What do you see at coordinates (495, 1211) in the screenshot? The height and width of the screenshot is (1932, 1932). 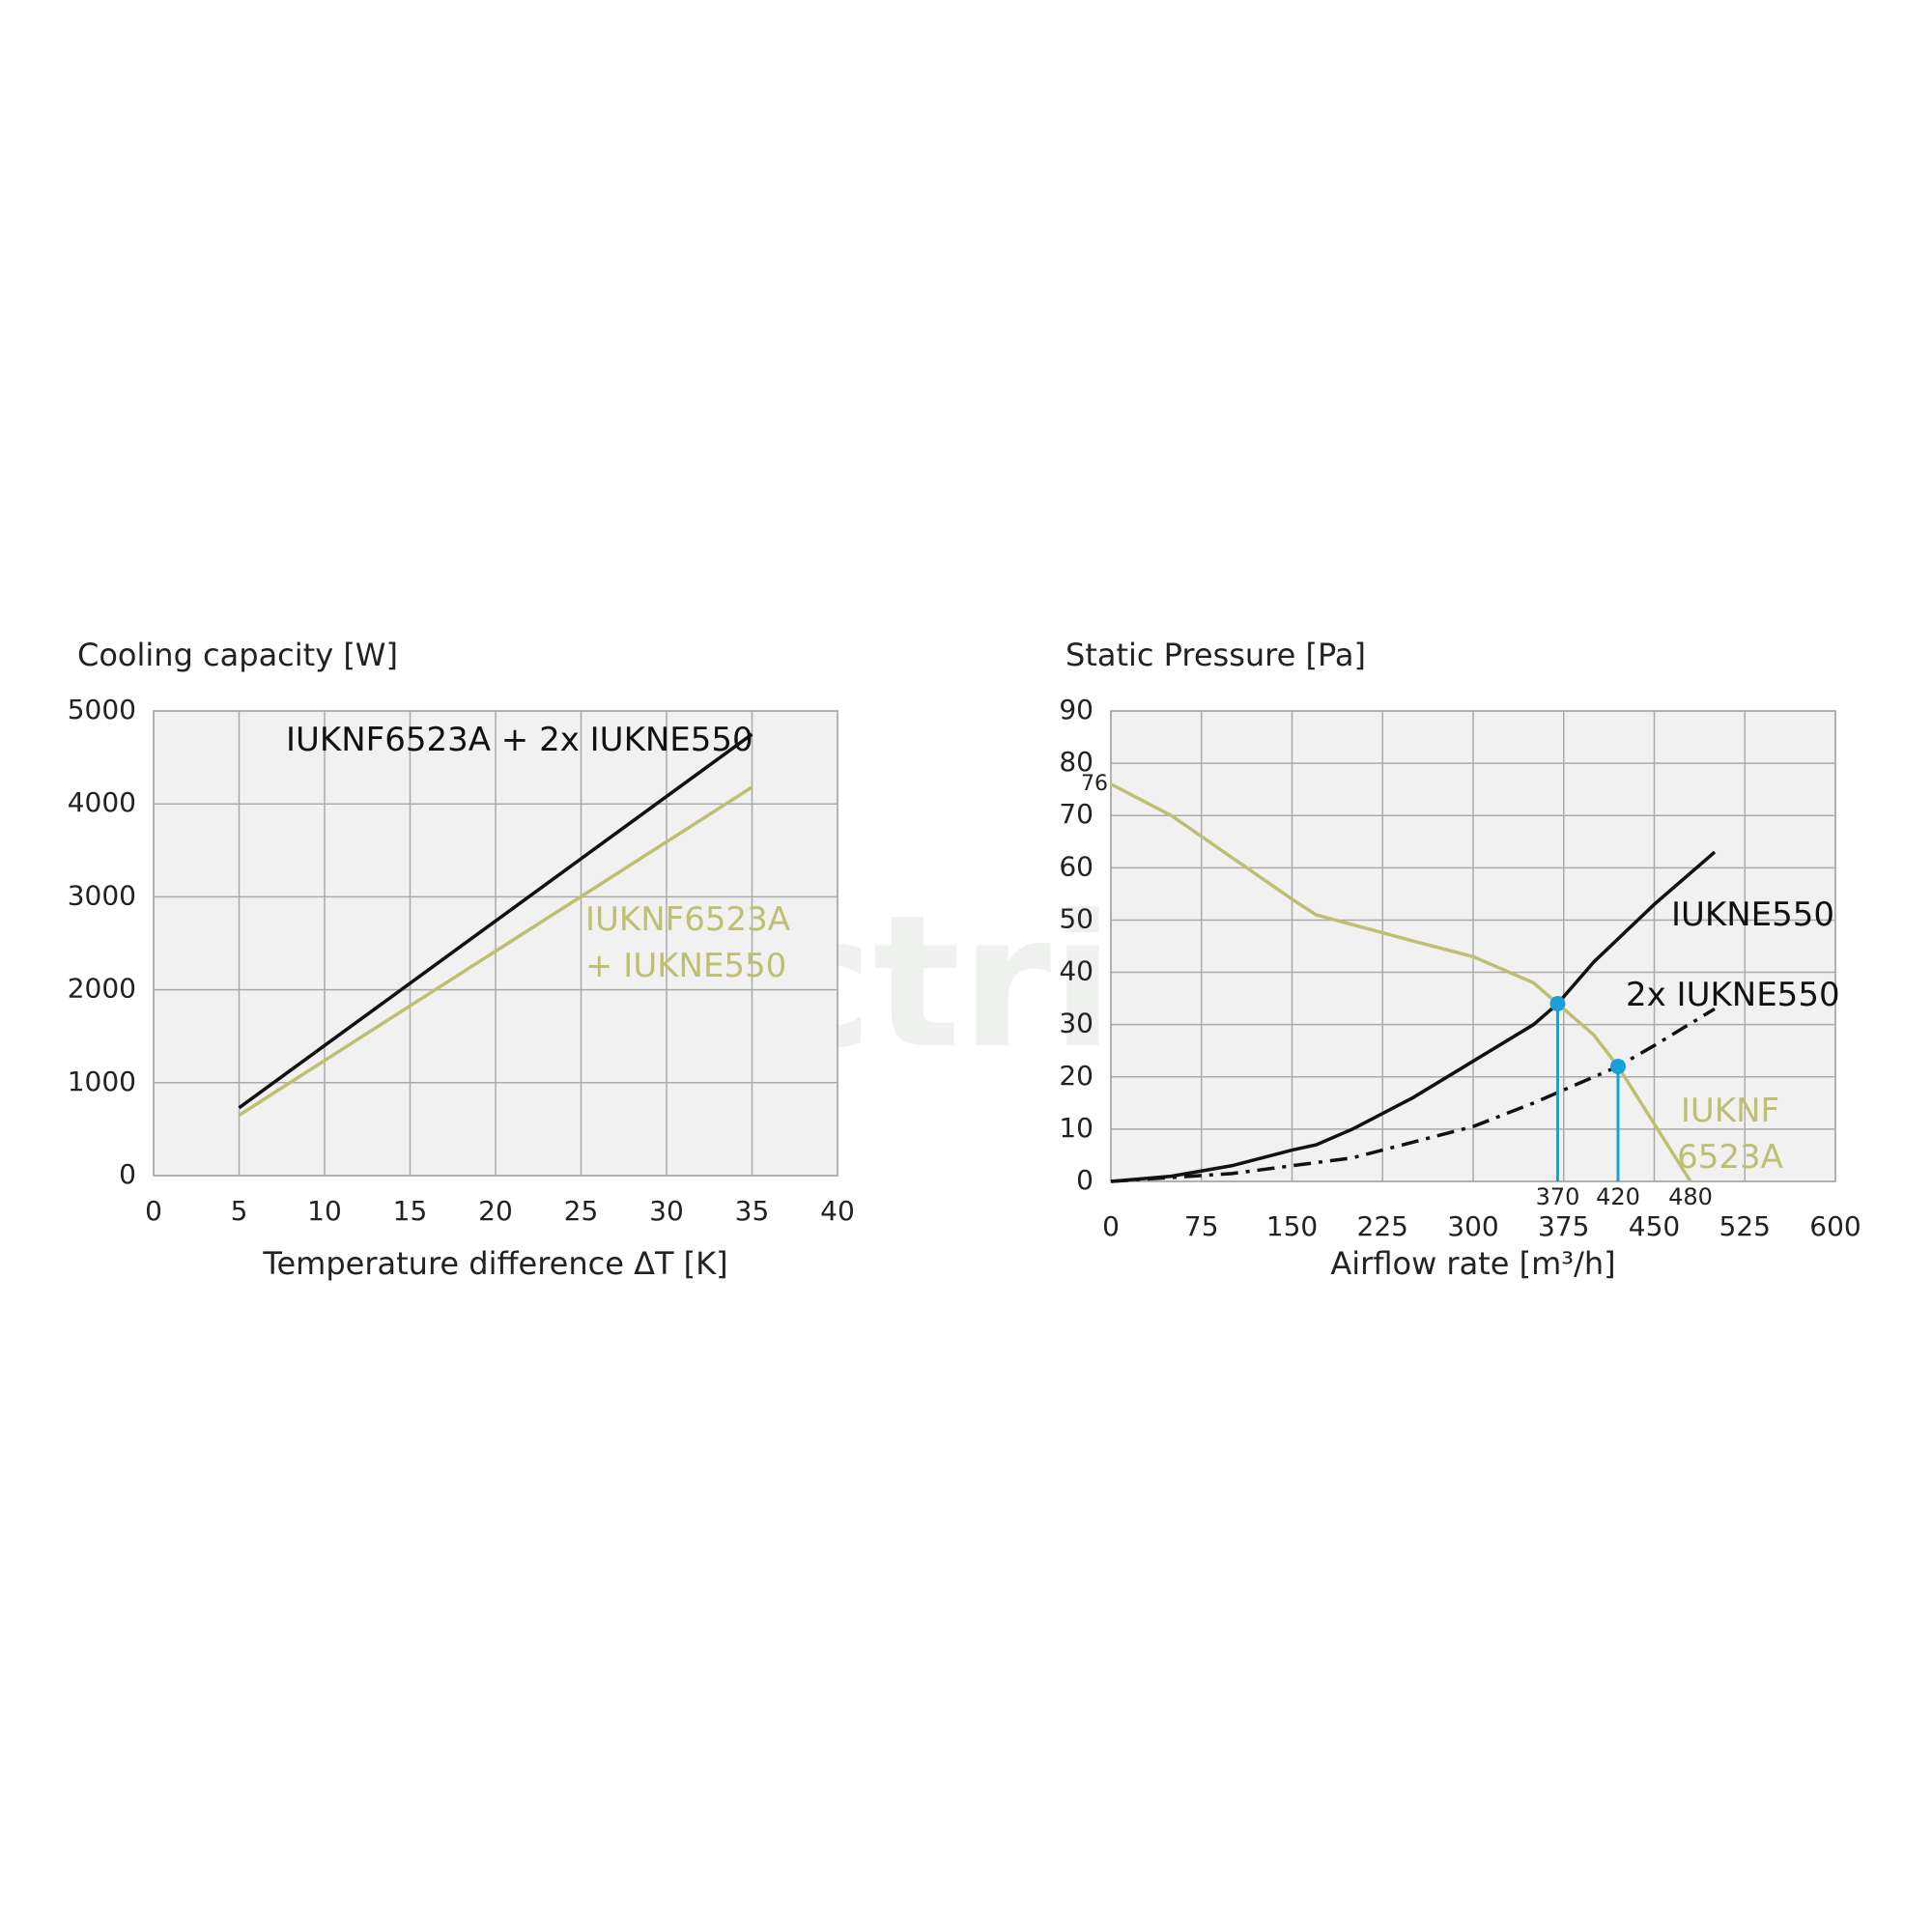 I see `x-tick-label: 20` at bounding box center [495, 1211].